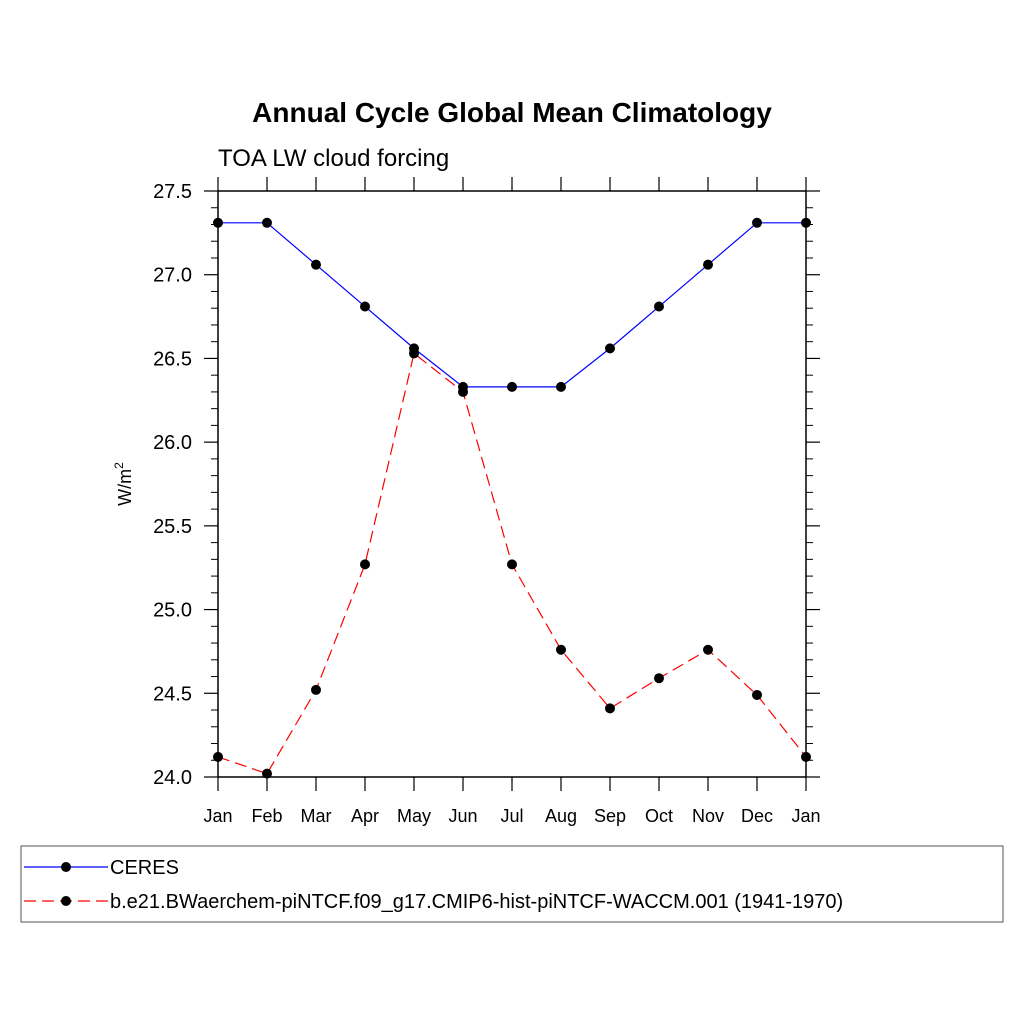 Image resolution: width=1024 pixels, height=1024 pixels. What do you see at coordinates (172, 611) in the screenshot?
I see `y-tick-label: 25.0` at bounding box center [172, 611].